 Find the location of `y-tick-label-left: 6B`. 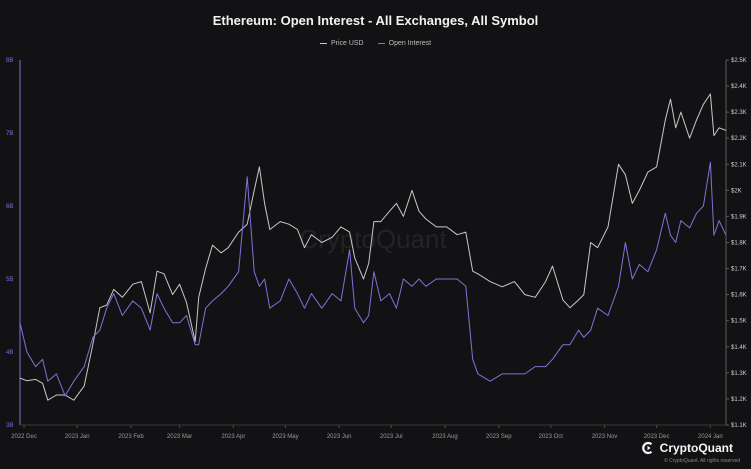

y-tick-label-left: 6B is located at coordinates (9, 207).